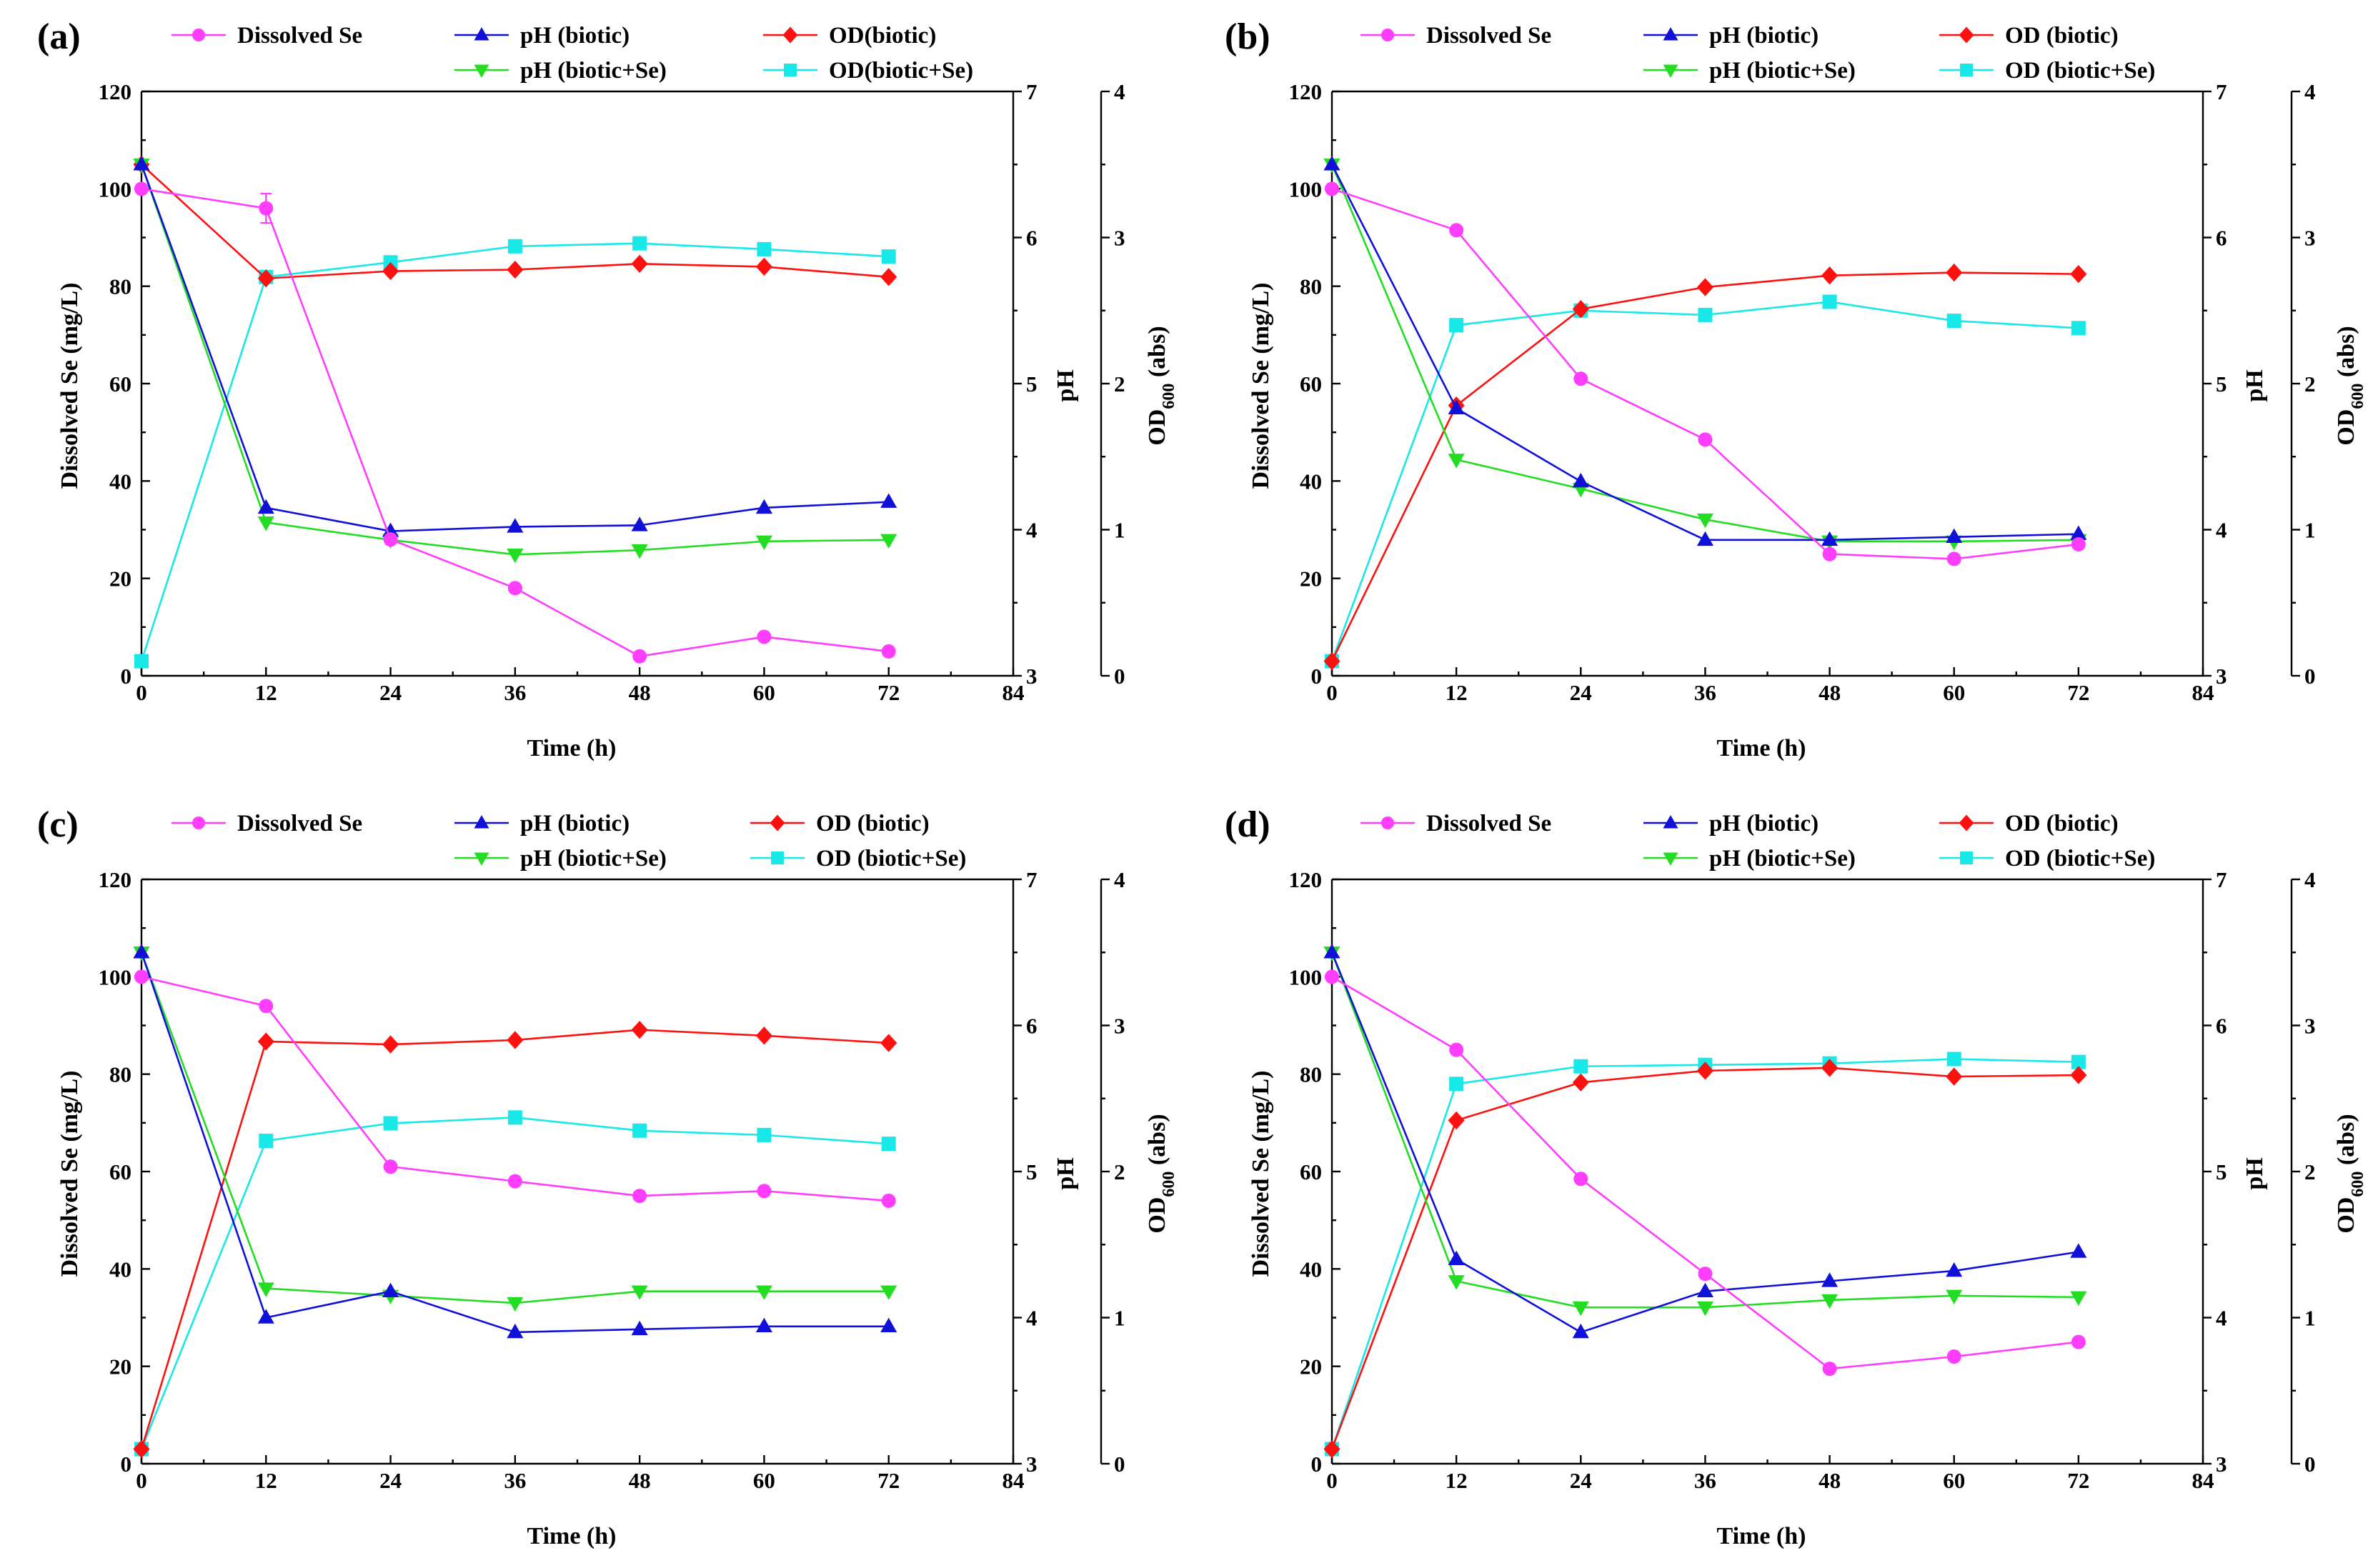 The width and height of the screenshot is (2373, 1568). What do you see at coordinates (1014, 1481) in the screenshot?
I see `x-tick-label: 84` at bounding box center [1014, 1481].